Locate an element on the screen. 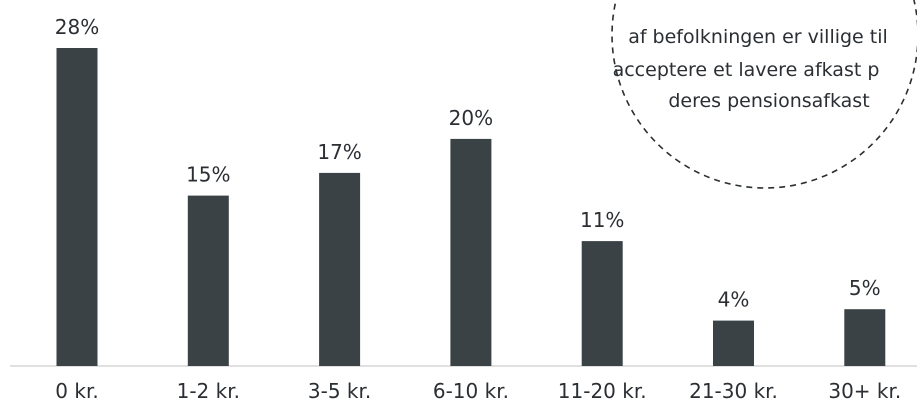 This screenshot has width=917, height=402. value-label-0: 28% is located at coordinates (77, 27).